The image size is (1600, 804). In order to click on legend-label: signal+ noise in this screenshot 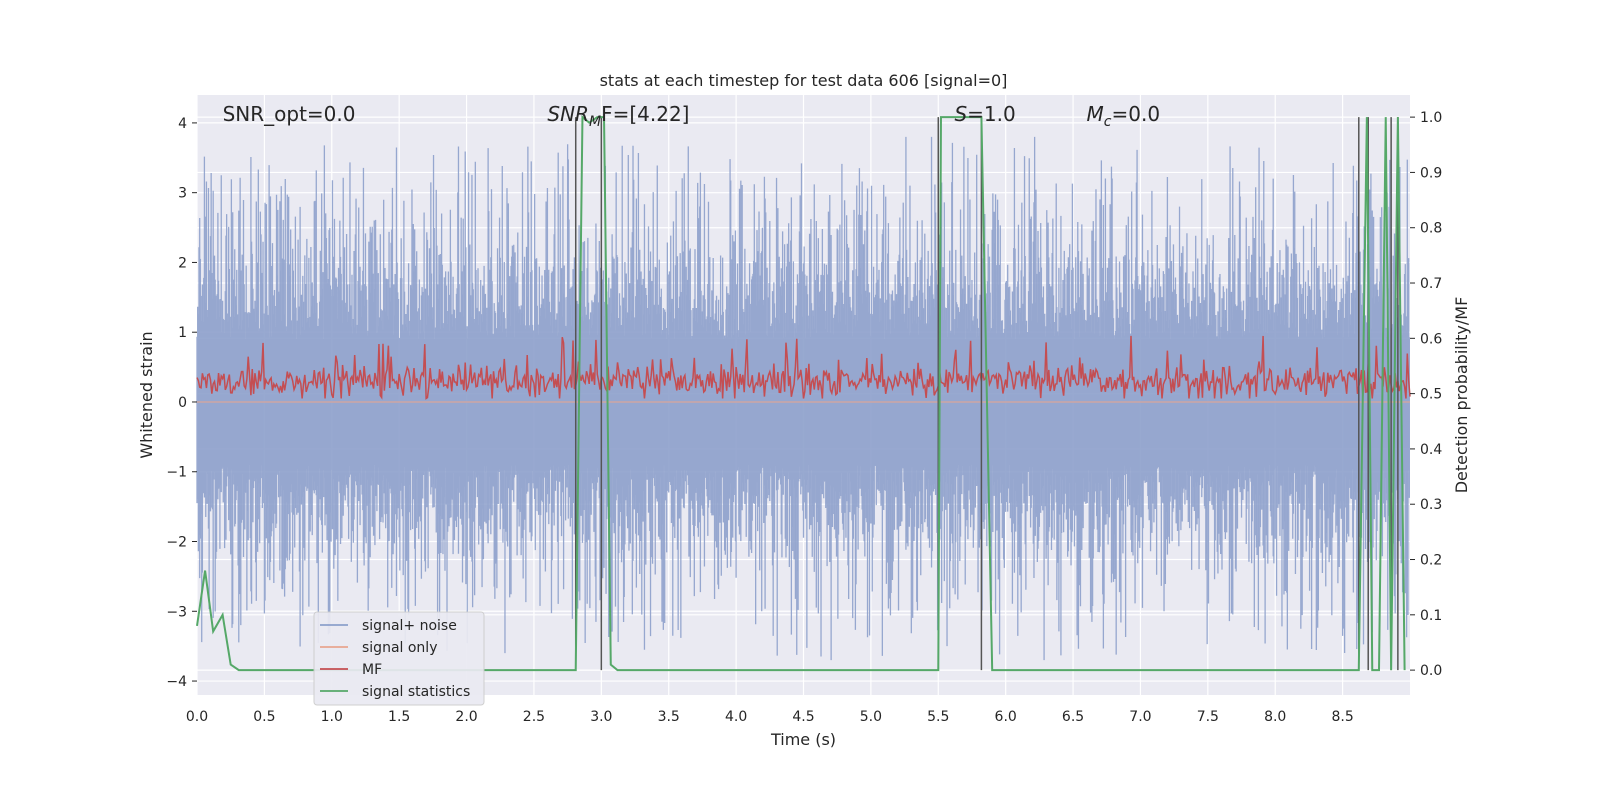, I will do `click(409, 626)`.